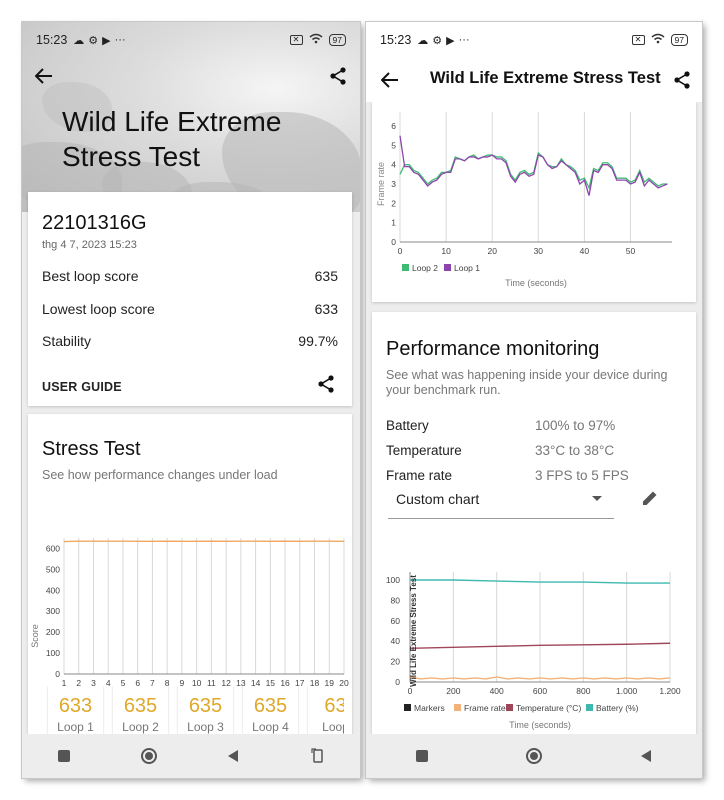  Describe the element at coordinates (424, 450) in the screenshot. I see `perf-label: Temperature` at that location.